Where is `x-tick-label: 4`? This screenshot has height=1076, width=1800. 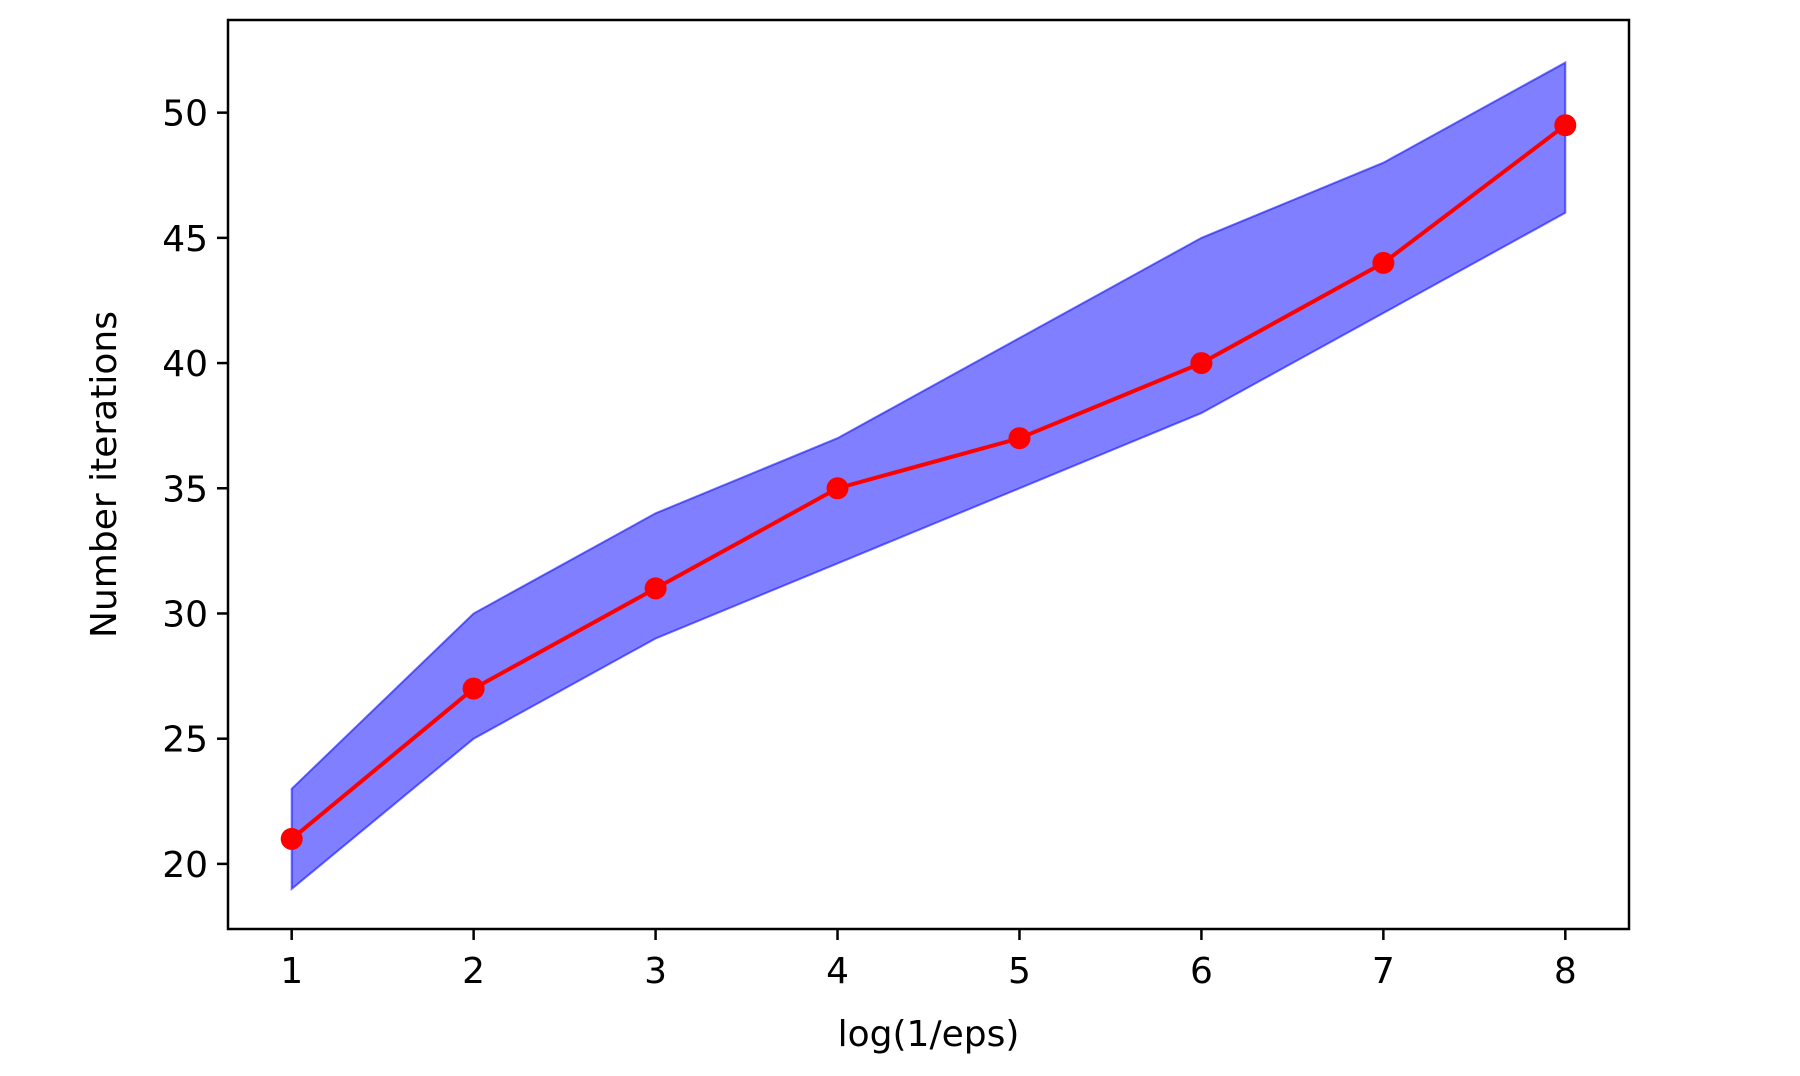 x-tick-label: 4 is located at coordinates (837, 971).